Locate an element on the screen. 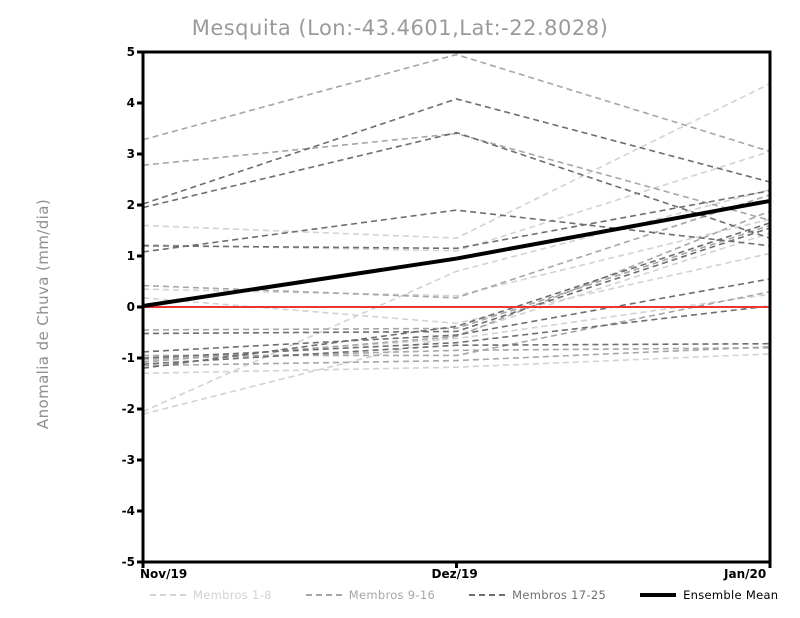  legend-item: Ensemble Mean is located at coordinates (709, 595).